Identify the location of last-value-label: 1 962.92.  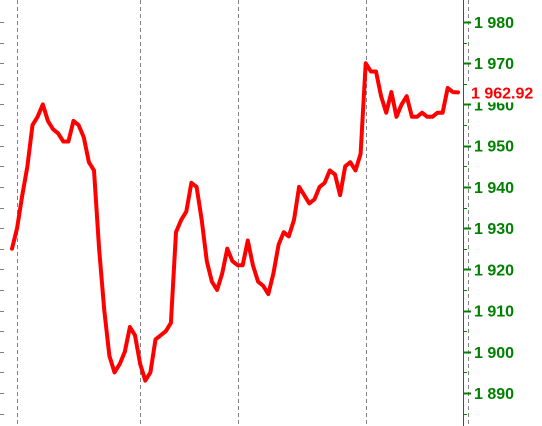
(502, 93).